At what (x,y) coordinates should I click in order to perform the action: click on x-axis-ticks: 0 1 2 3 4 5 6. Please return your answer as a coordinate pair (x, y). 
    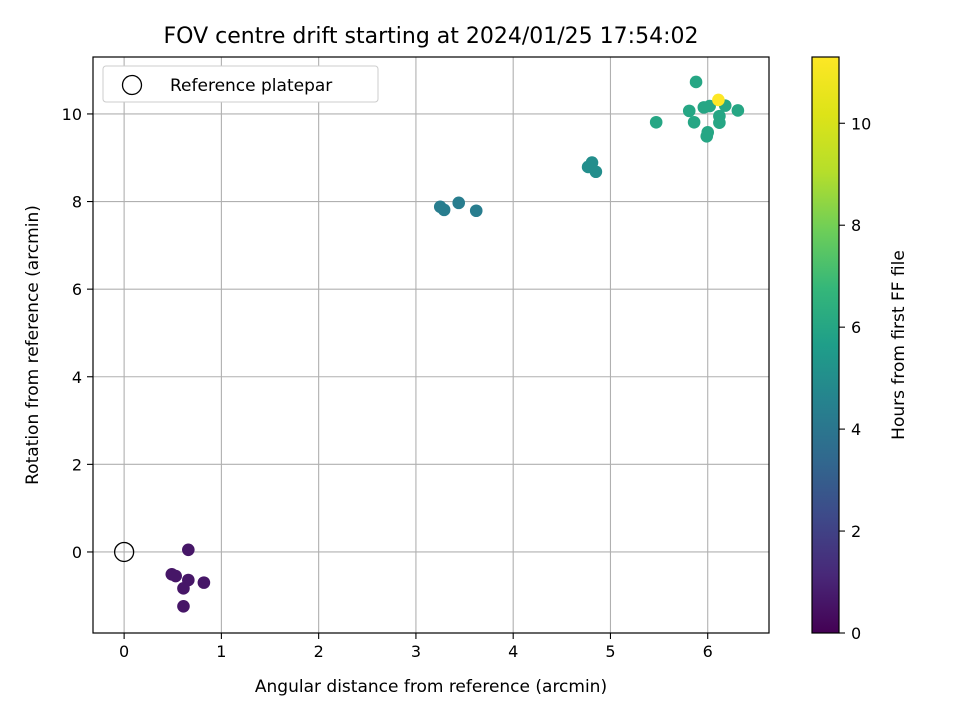
    Looking at the image, I should click on (416, 647).